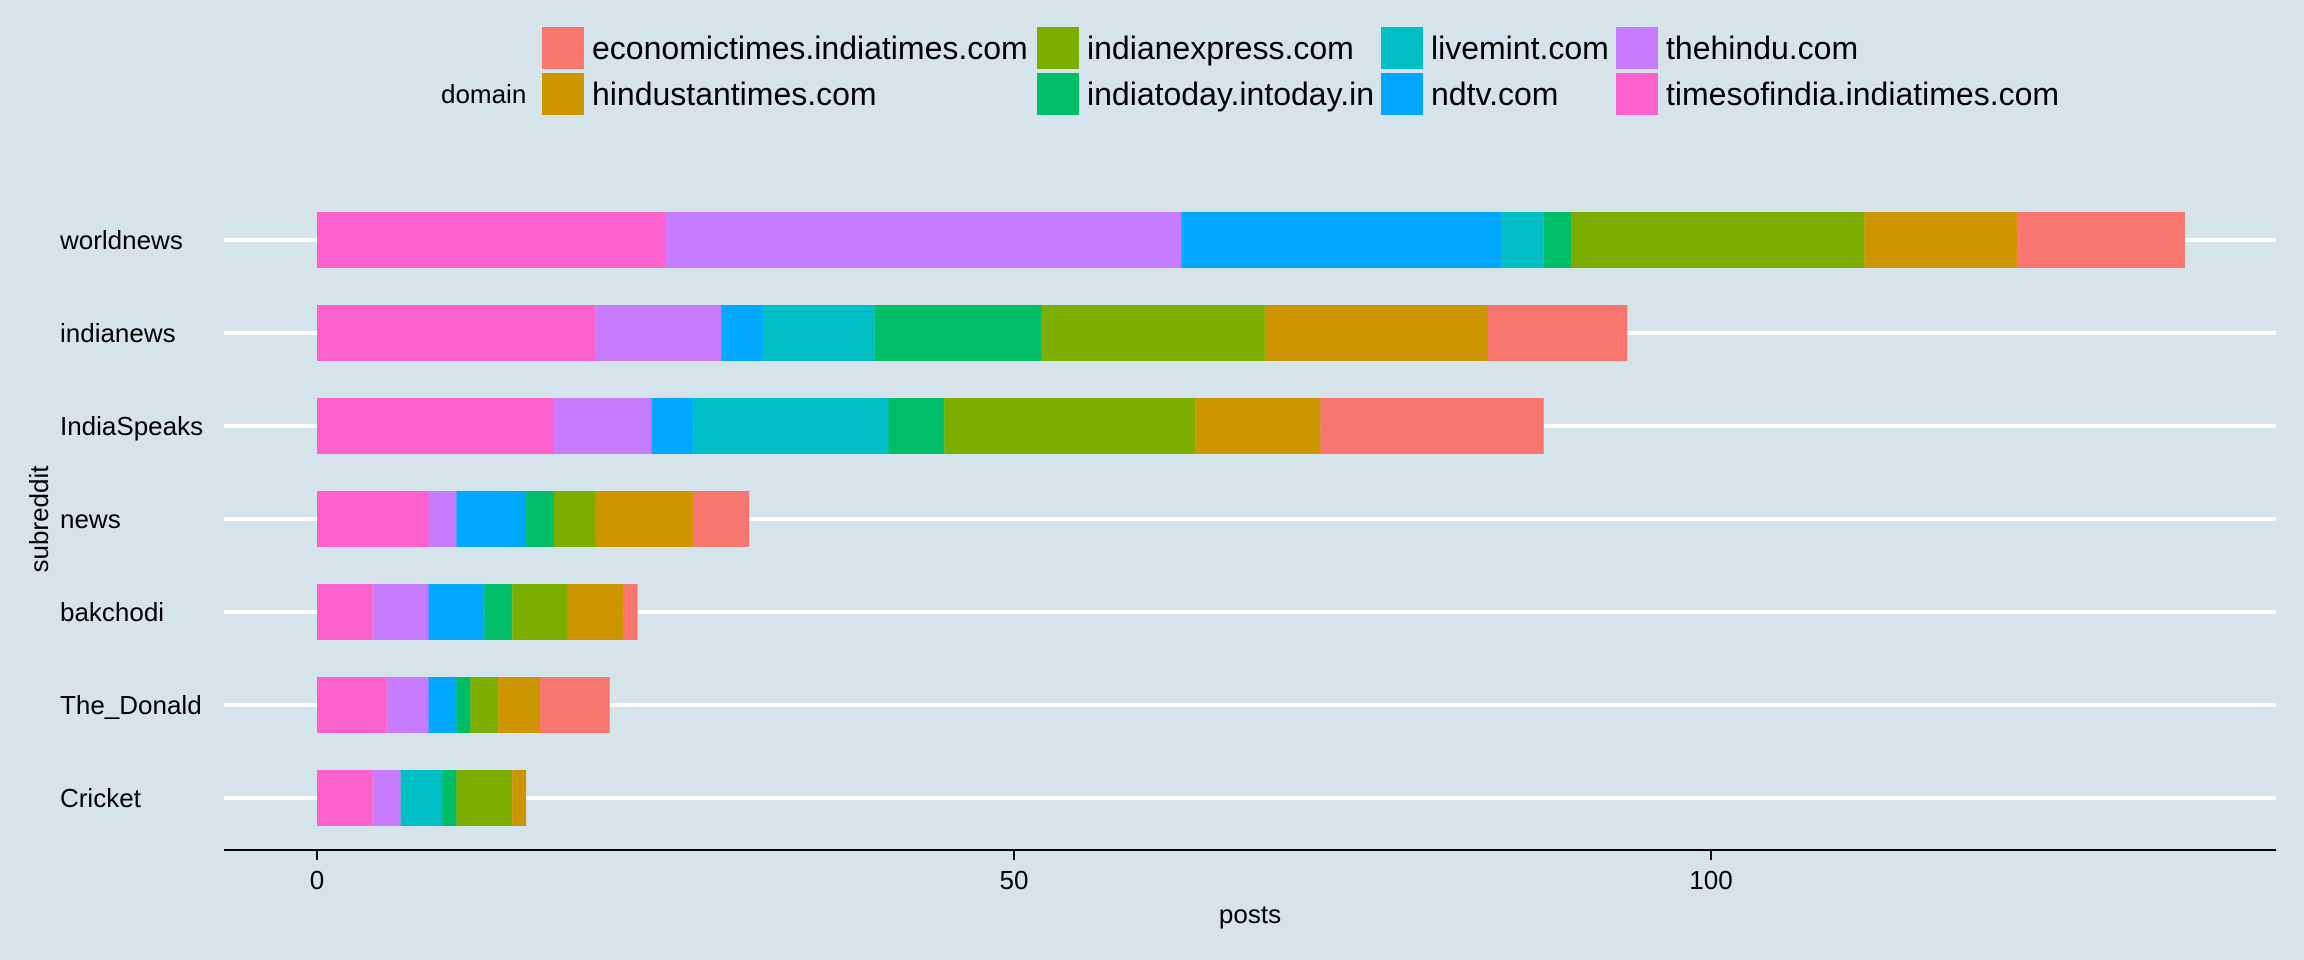 This screenshot has width=2304, height=960. I want to click on bar-indiaspeaks-economictimes-indiatimes-com, so click(1432, 426).